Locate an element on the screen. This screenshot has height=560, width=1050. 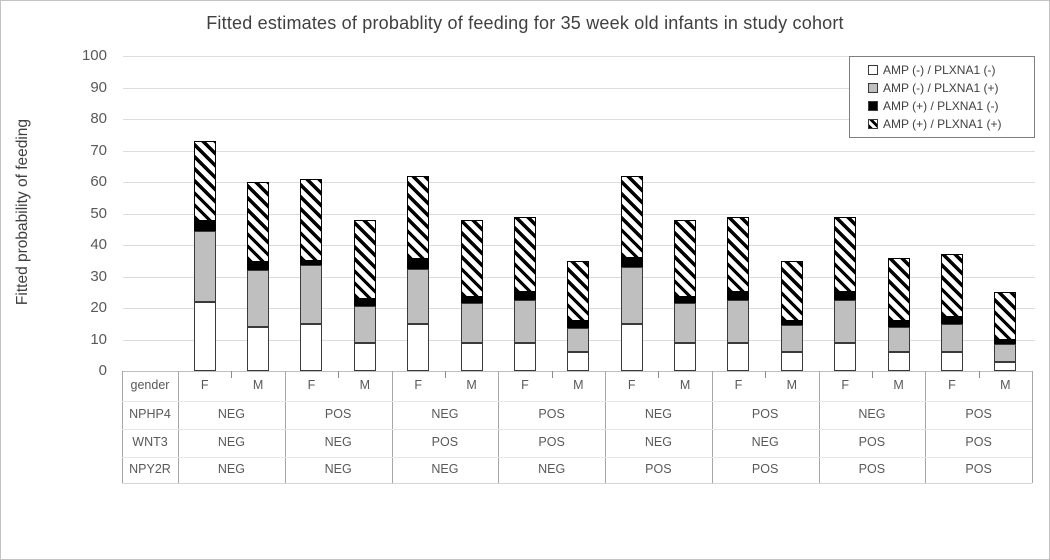
y-axis-tick-label: 20 is located at coordinates (98, 307).